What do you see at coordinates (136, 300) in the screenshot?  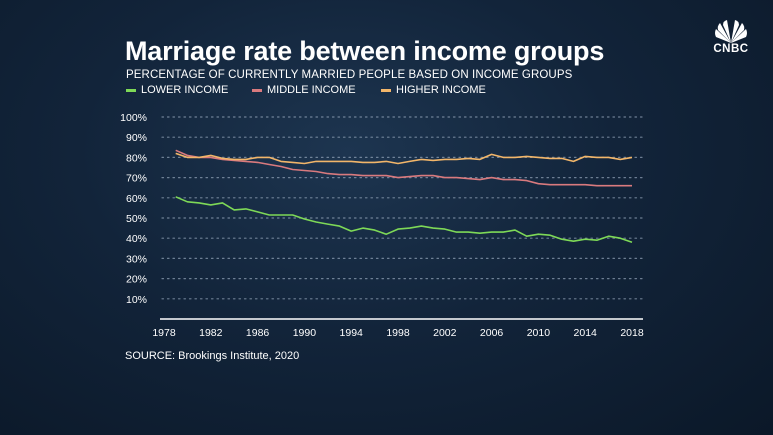 I see `y-tick-label: 10%` at bounding box center [136, 300].